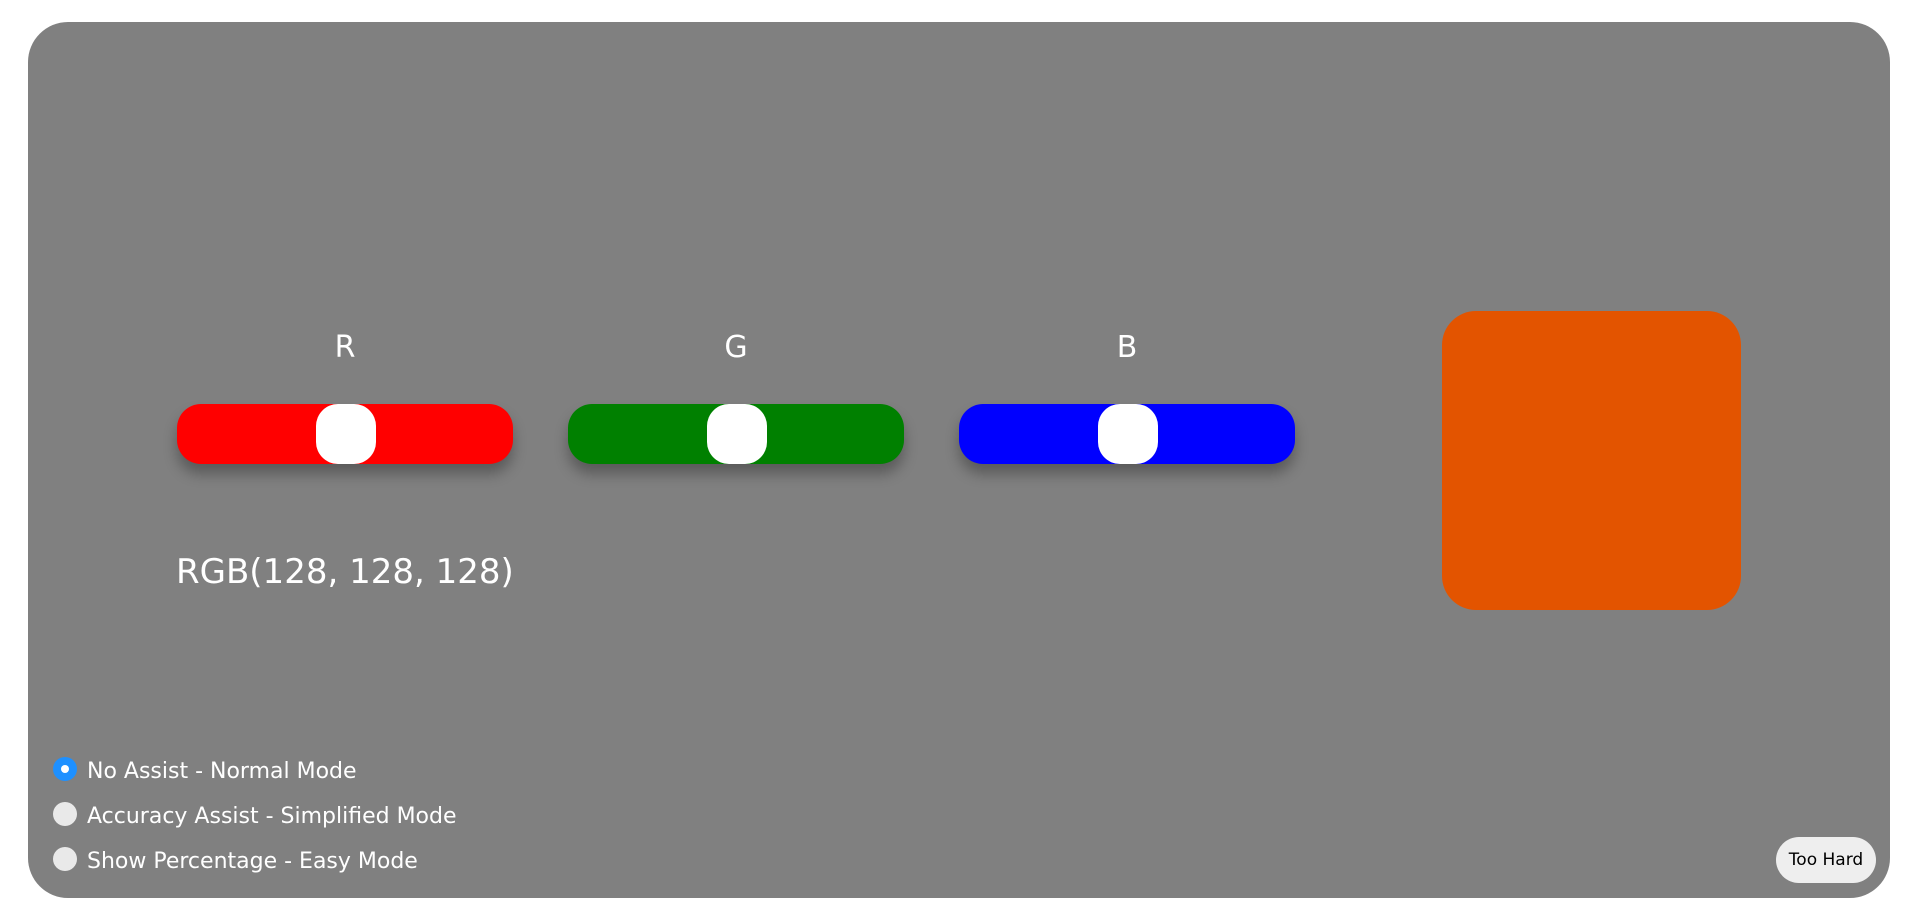 This screenshot has height=922, width=1919. I want to click on green-slider-thumb, so click(736, 434).